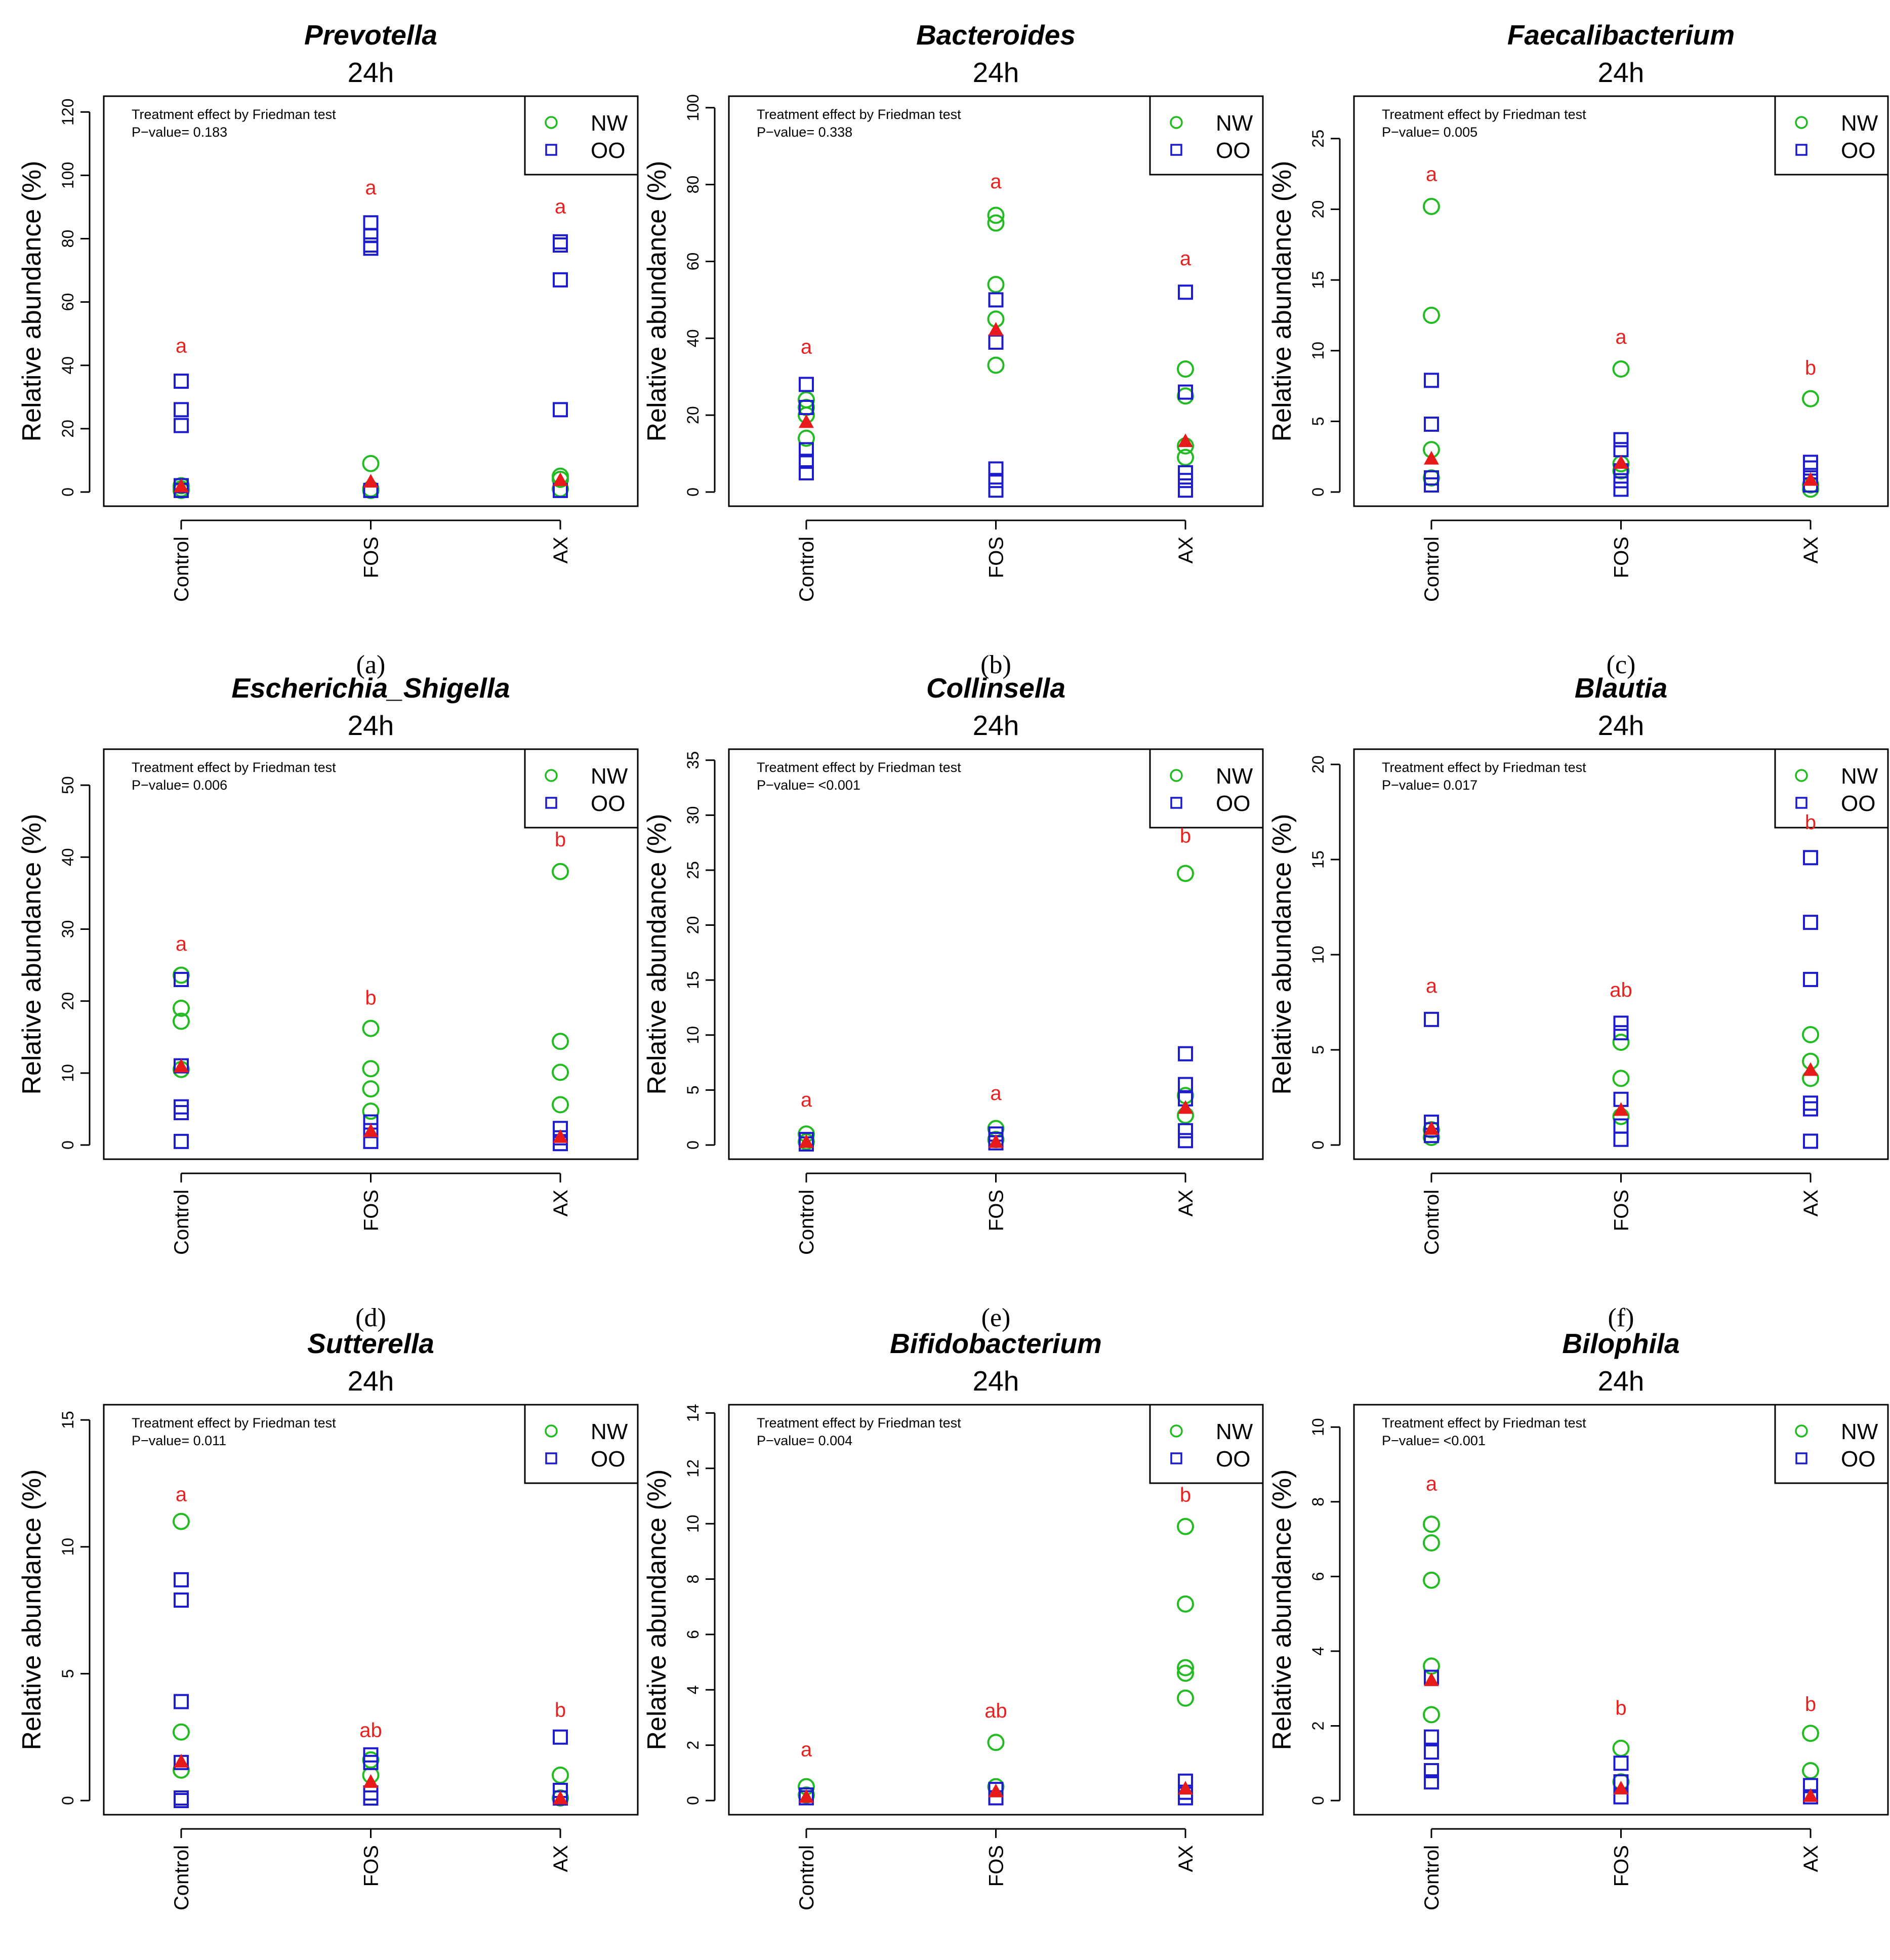 The image size is (1890, 1960). Describe the element at coordinates (1622, 1866) in the screenshot. I see `x-tick-label: FOS` at that location.